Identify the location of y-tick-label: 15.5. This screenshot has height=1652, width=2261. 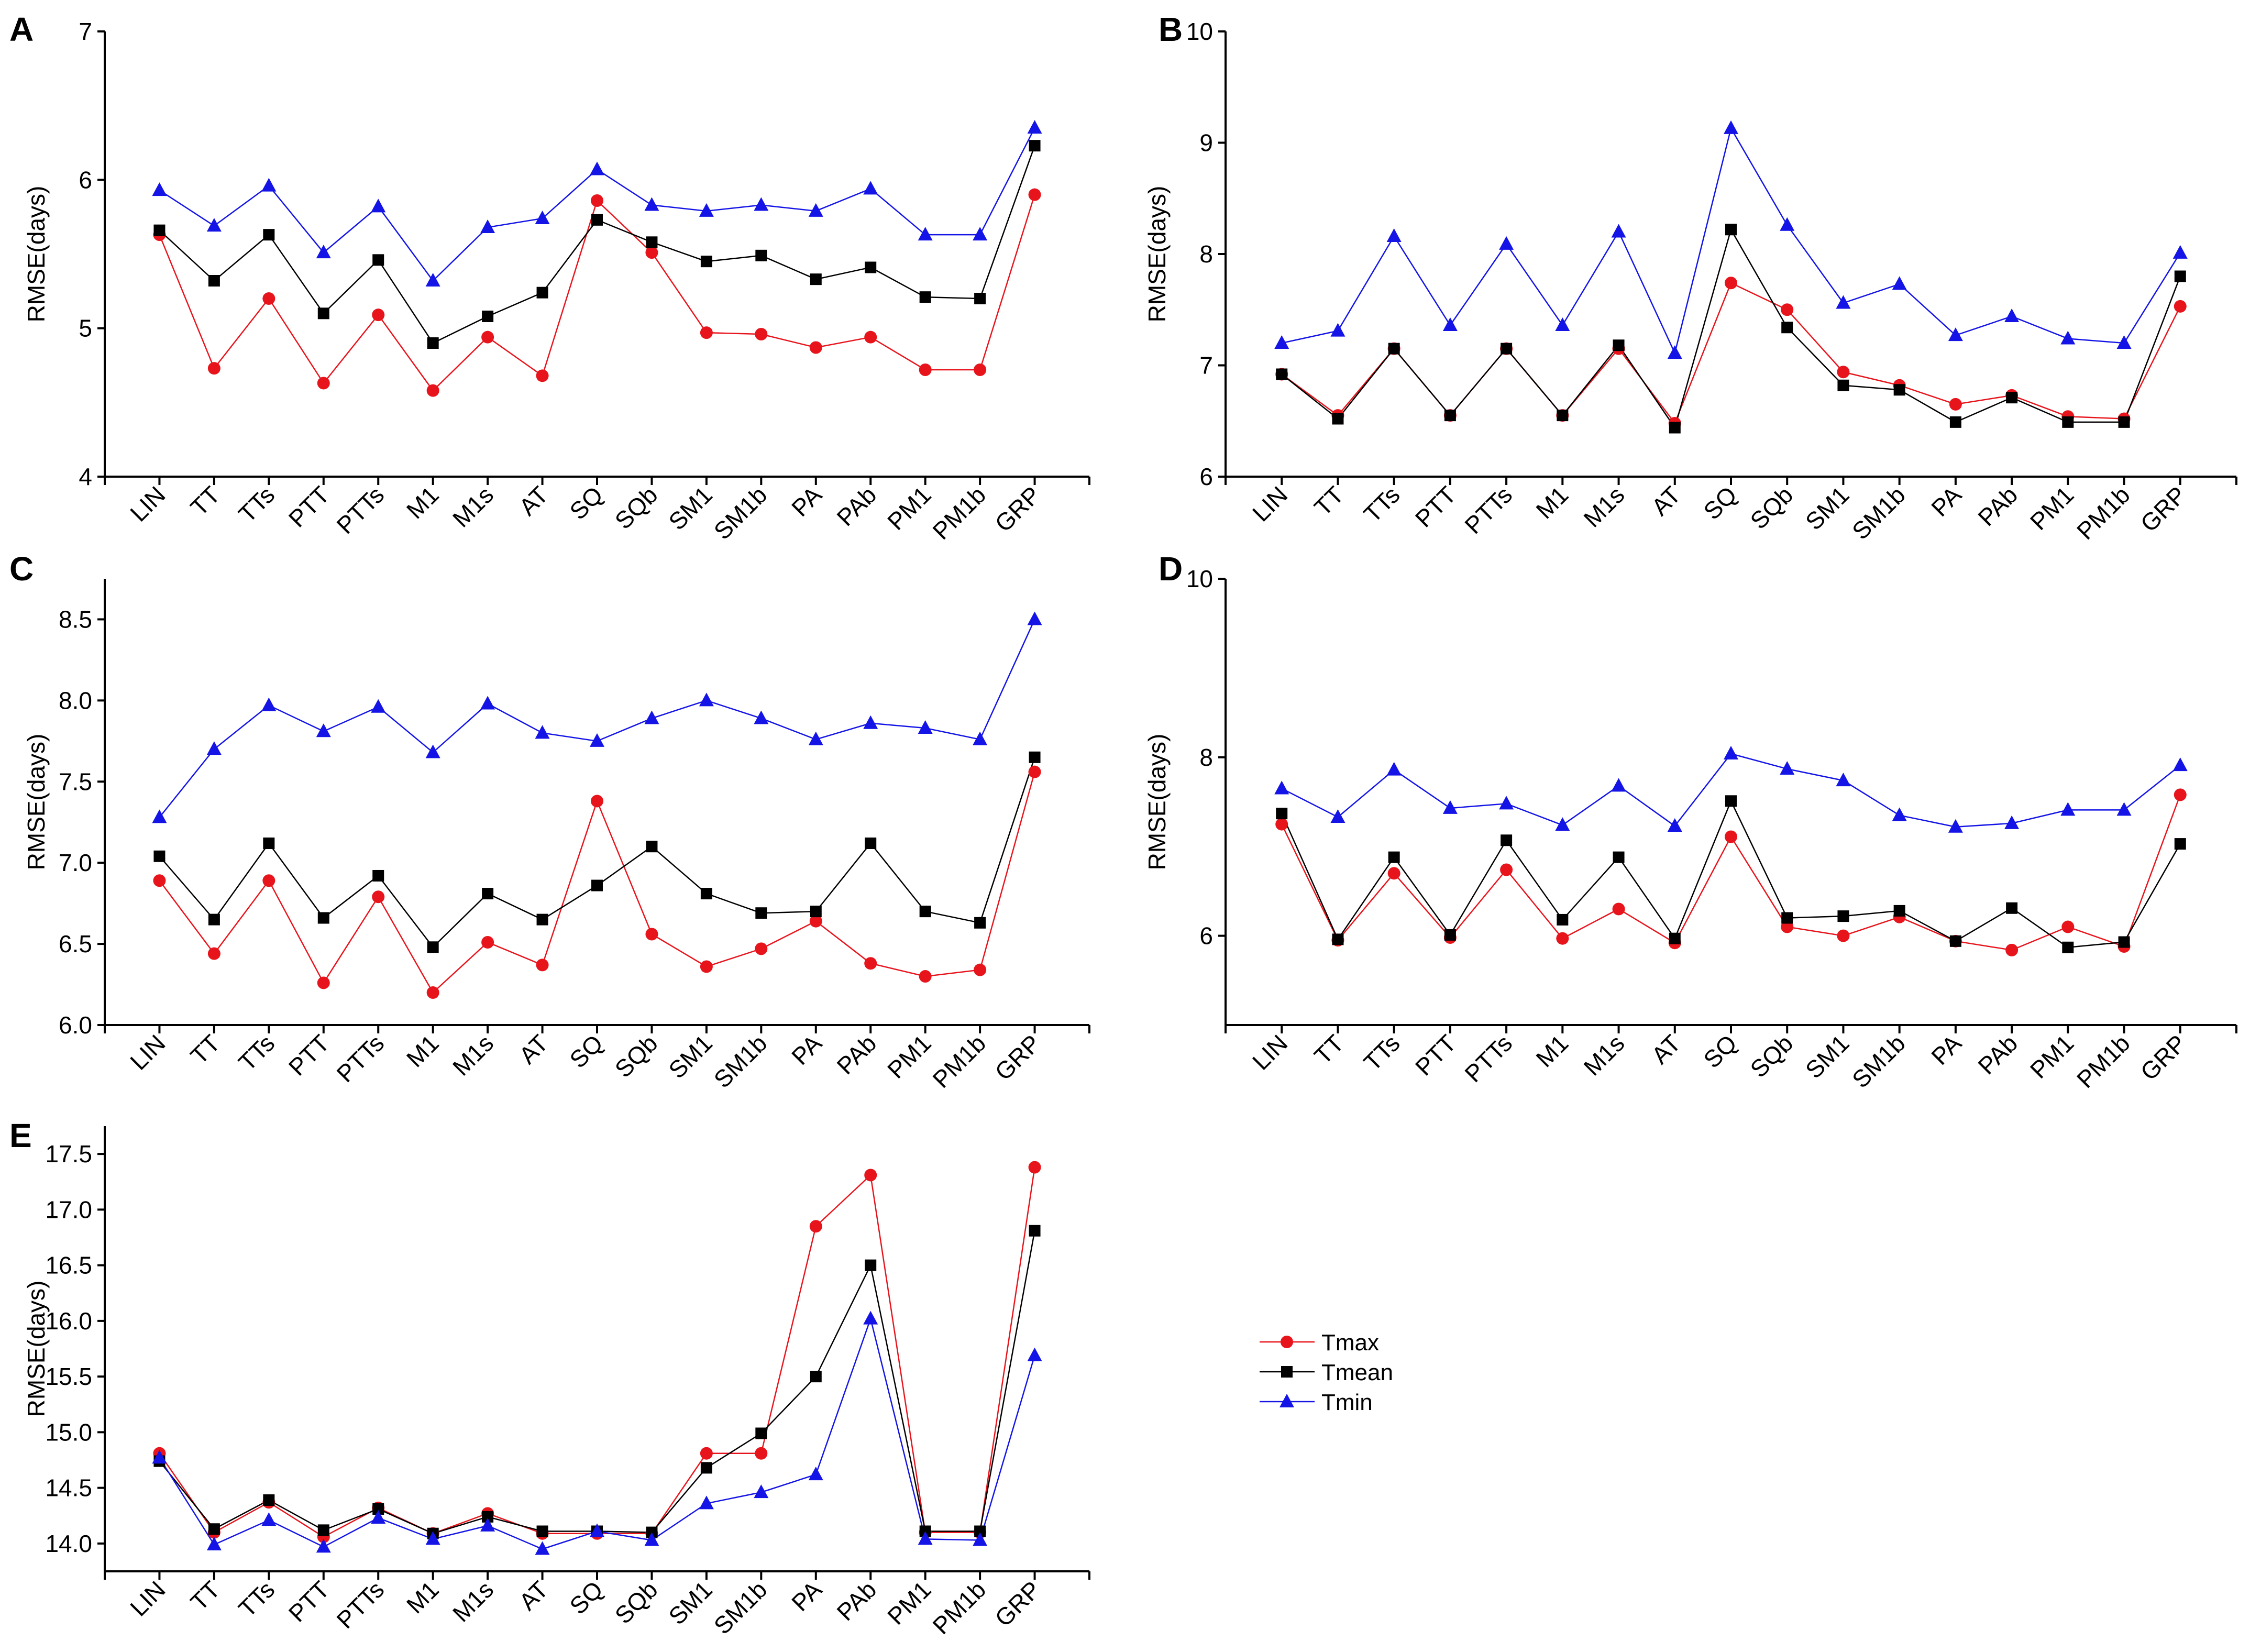
(68, 1376).